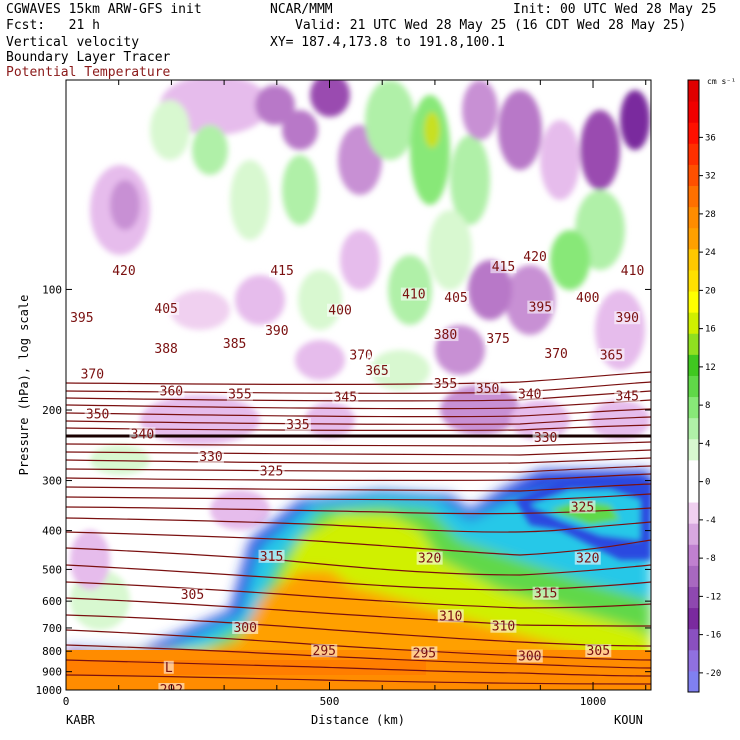 This screenshot has width=740, height=740. Describe the element at coordinates (615, 9) in the screenshot. I see `init-time: Init: 00 UTC Wed 28 May 25` at that location.